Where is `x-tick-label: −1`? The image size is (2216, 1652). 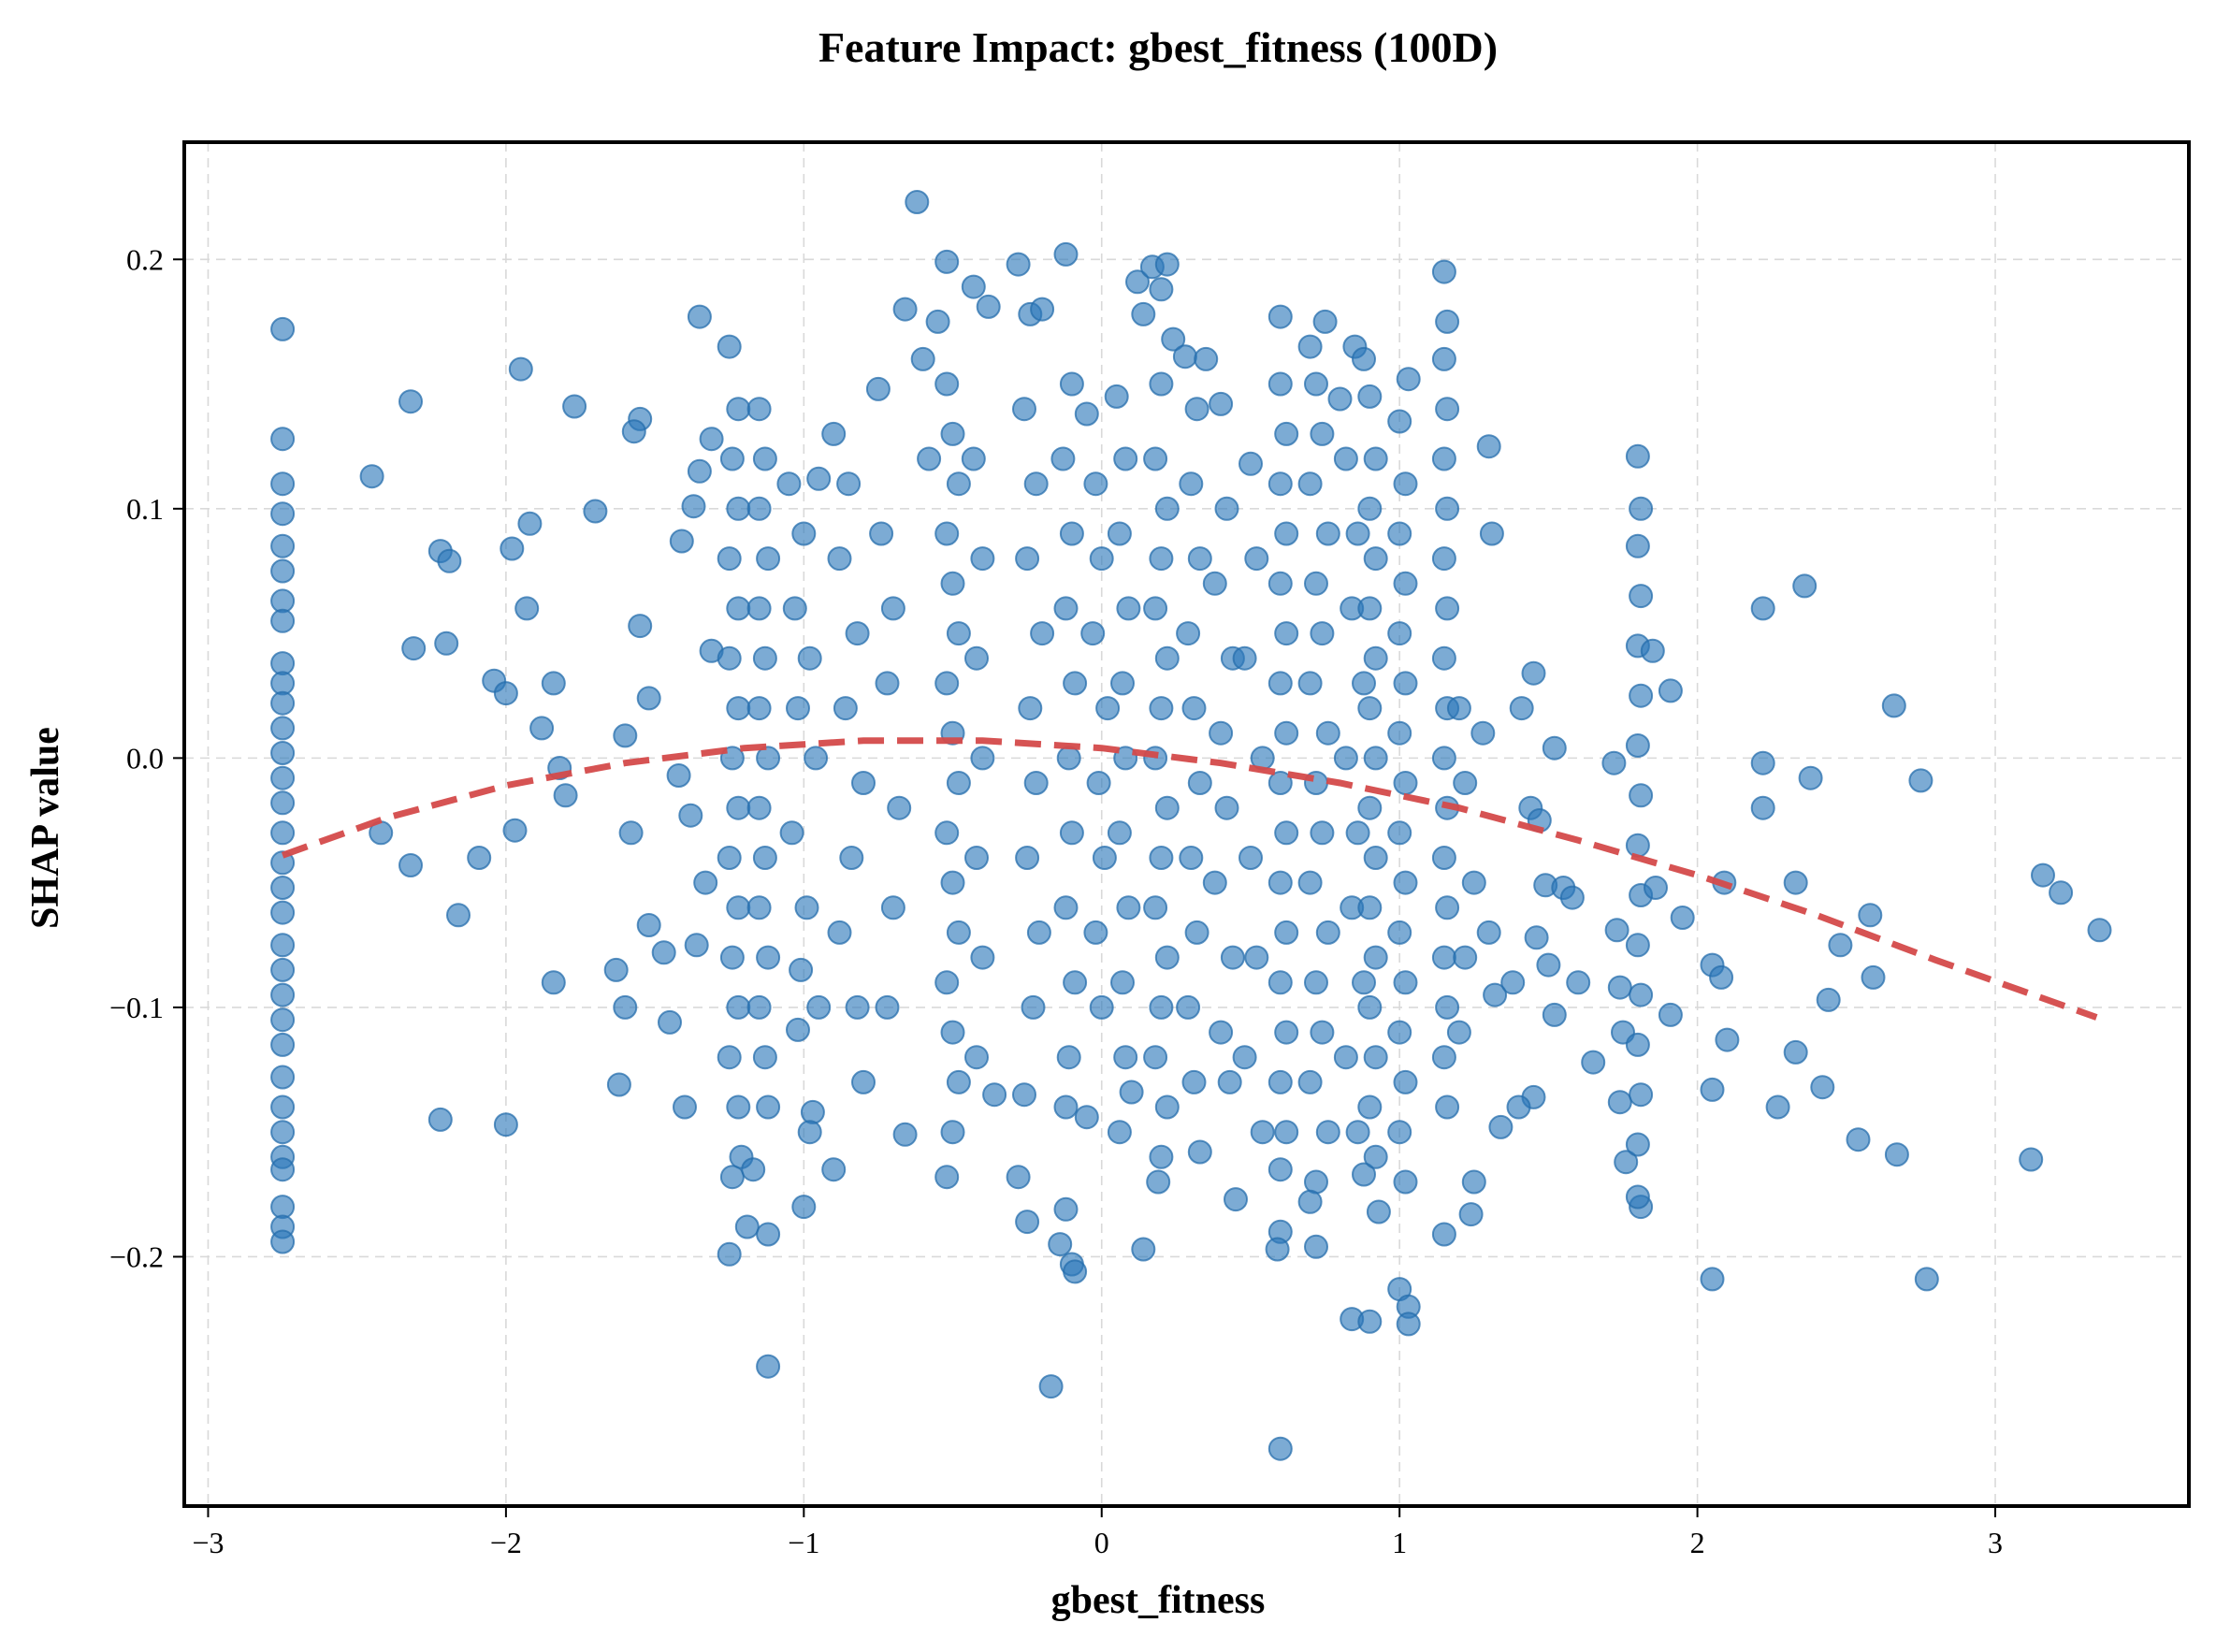
x-tick-label: −1 is located at coordinates (804, 1542).